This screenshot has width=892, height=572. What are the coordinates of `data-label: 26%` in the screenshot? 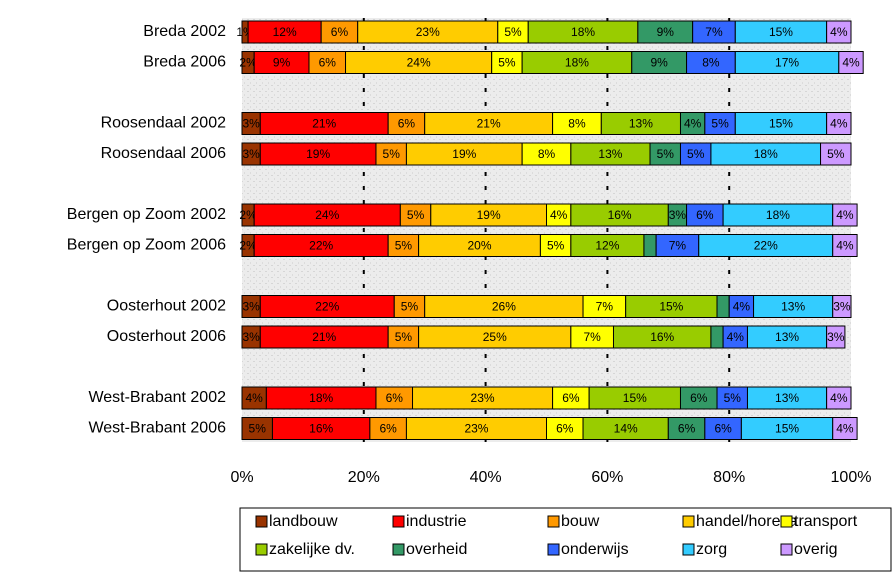 It's located at (504, 307).